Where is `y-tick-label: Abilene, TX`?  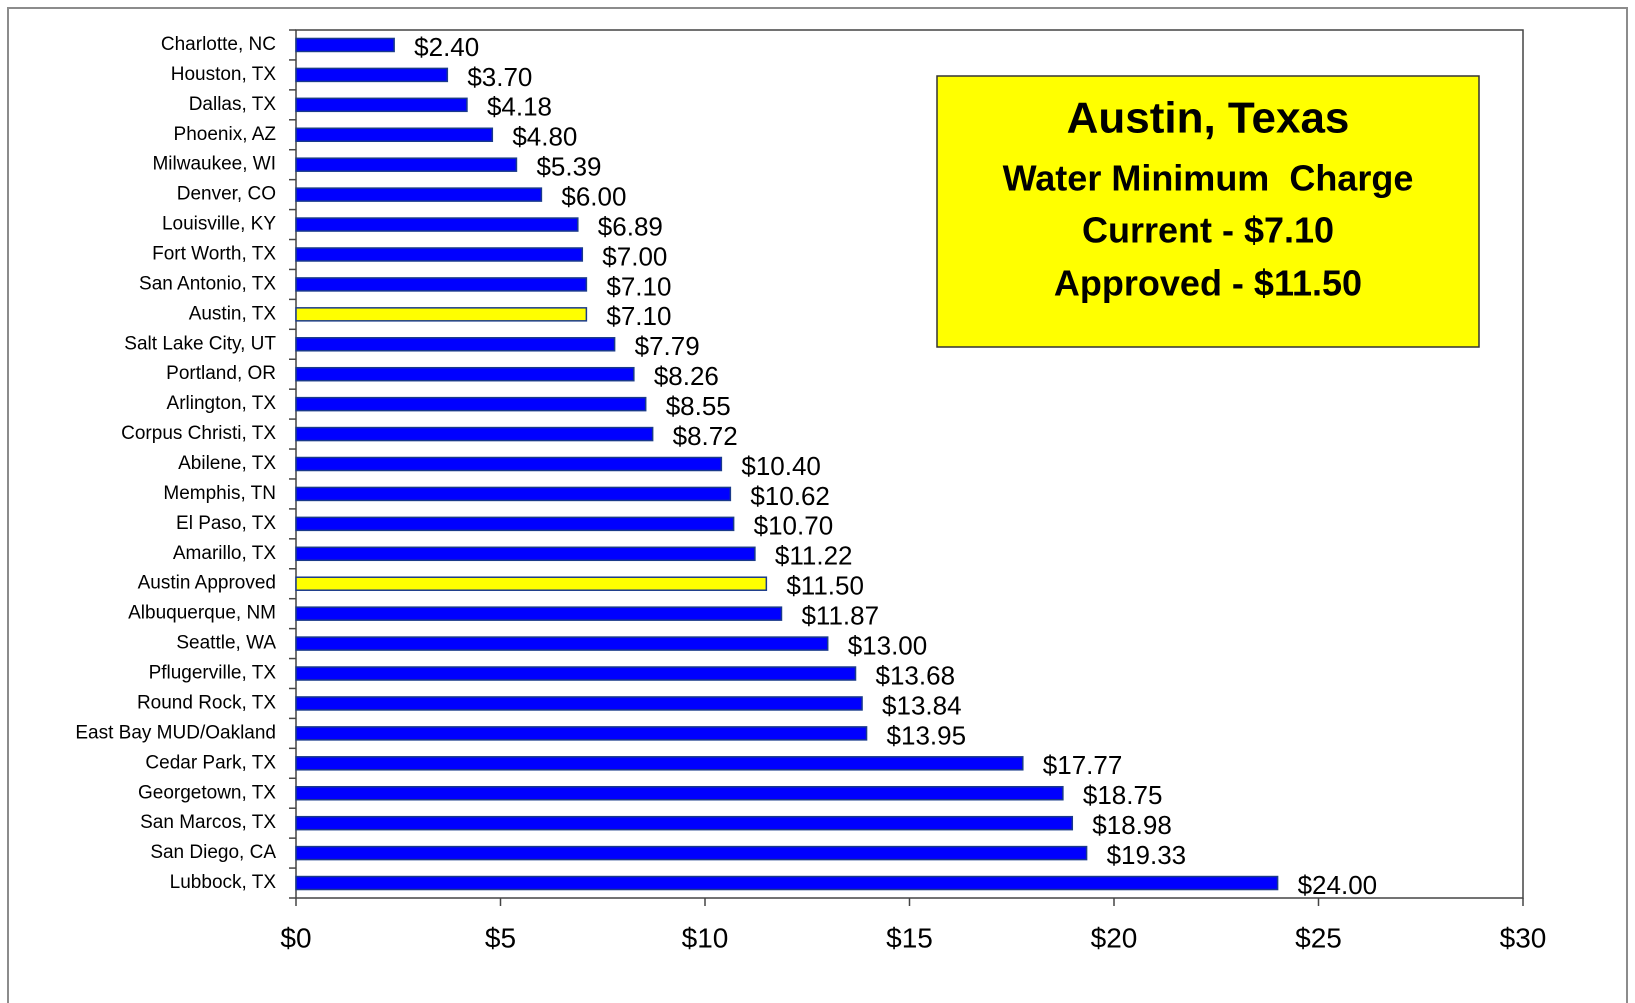
y-tick-label: Abilene, TX is located at coordinates (227, 463).